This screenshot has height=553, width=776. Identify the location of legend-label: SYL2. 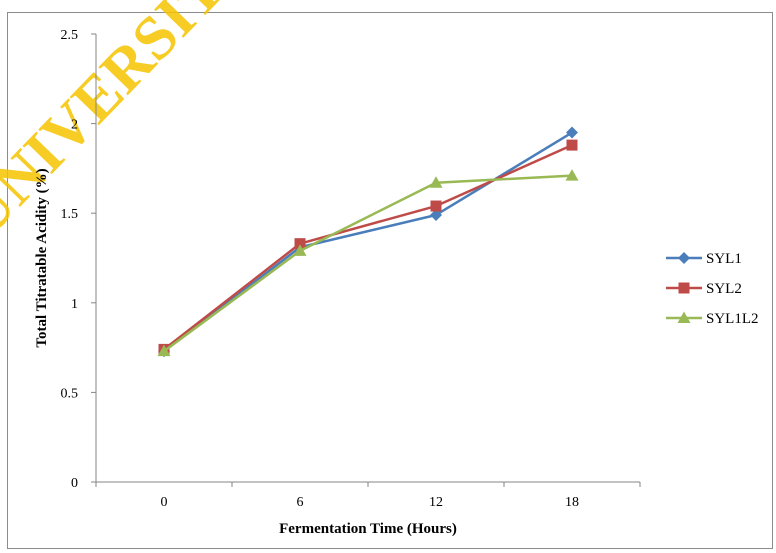
(724, 289).